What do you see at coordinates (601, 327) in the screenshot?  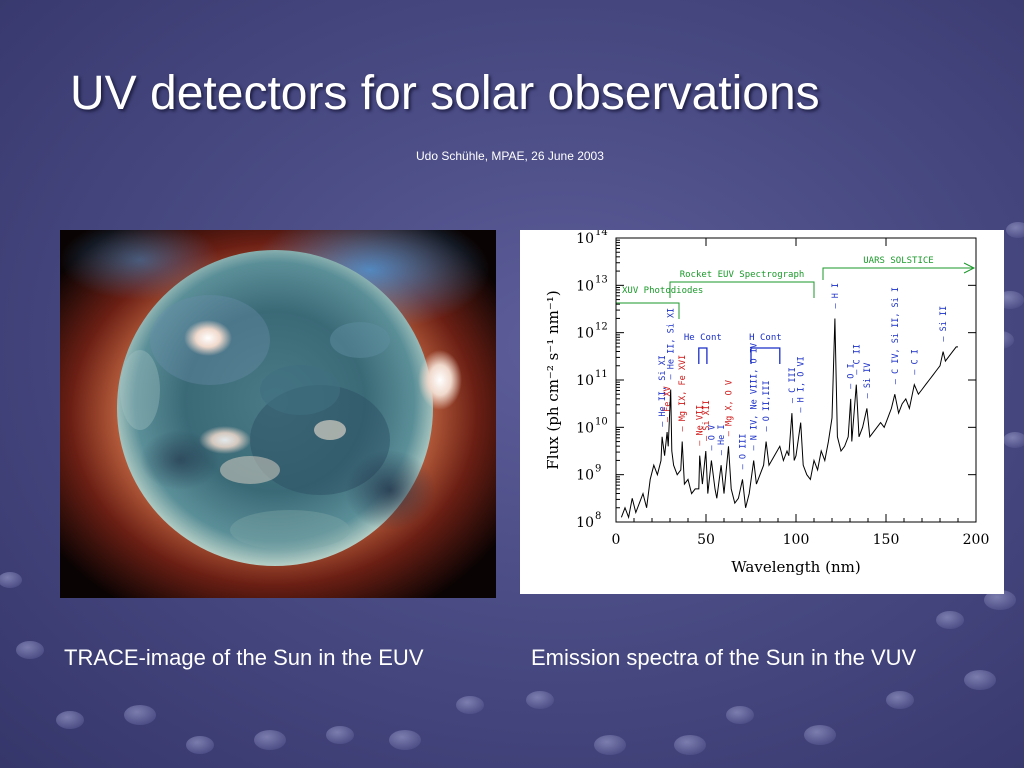 I see `y-tick-label-exp: 12` at bounding box center [601, 327].